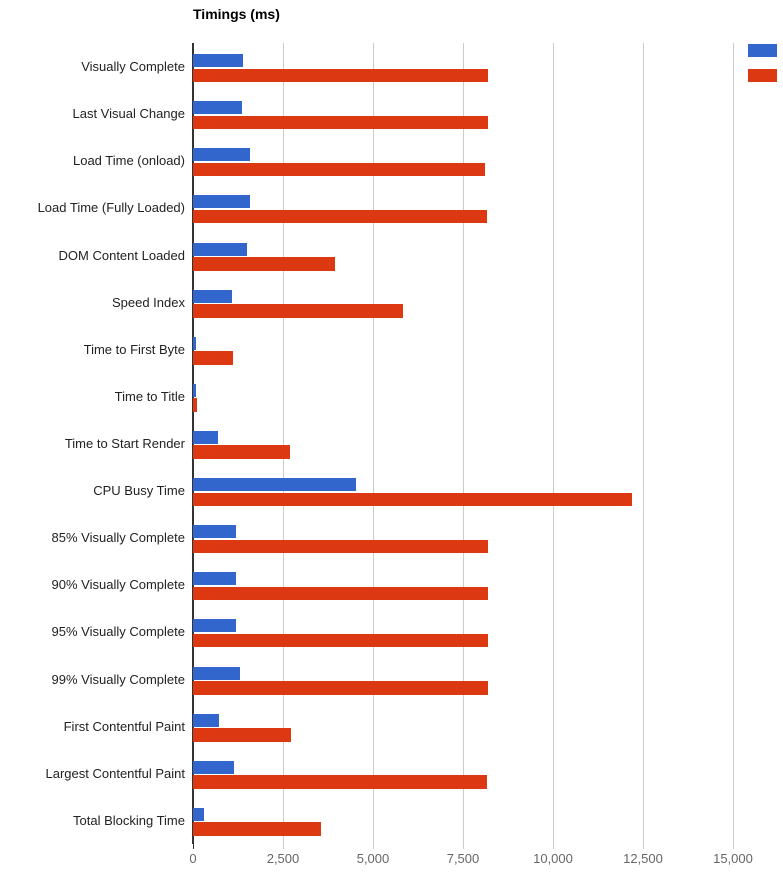  What do you see at coordinates (733, 858) in the screenshot?
I see `x-tick-label-15000: 15,000` at bounding box center [733, 858].